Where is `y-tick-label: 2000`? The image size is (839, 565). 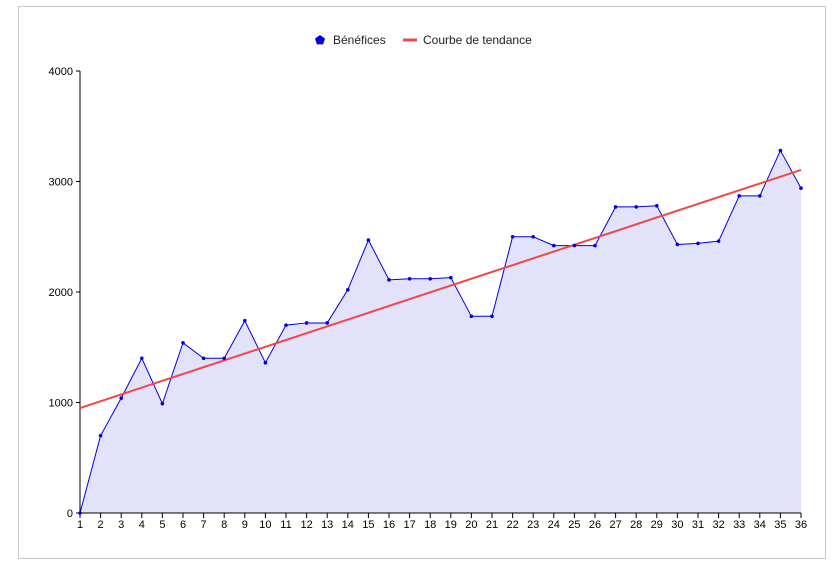
y-tick-label: 2000 is located at coordinates (61, 293).